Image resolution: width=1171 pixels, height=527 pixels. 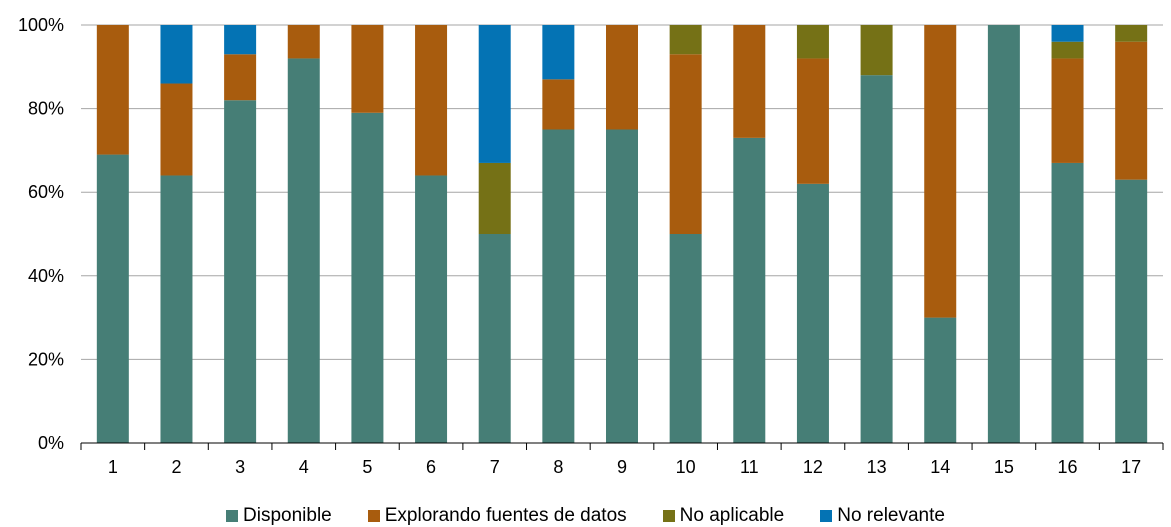 I want to click on x-tick-label: 7, so click(x=495, y=467).